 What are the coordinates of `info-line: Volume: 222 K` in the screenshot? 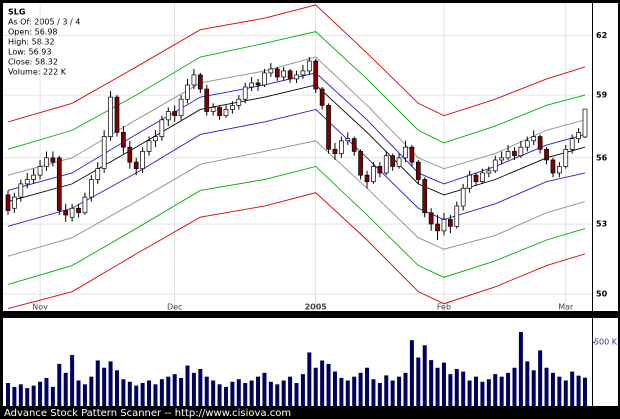 It's located at (37, 72).